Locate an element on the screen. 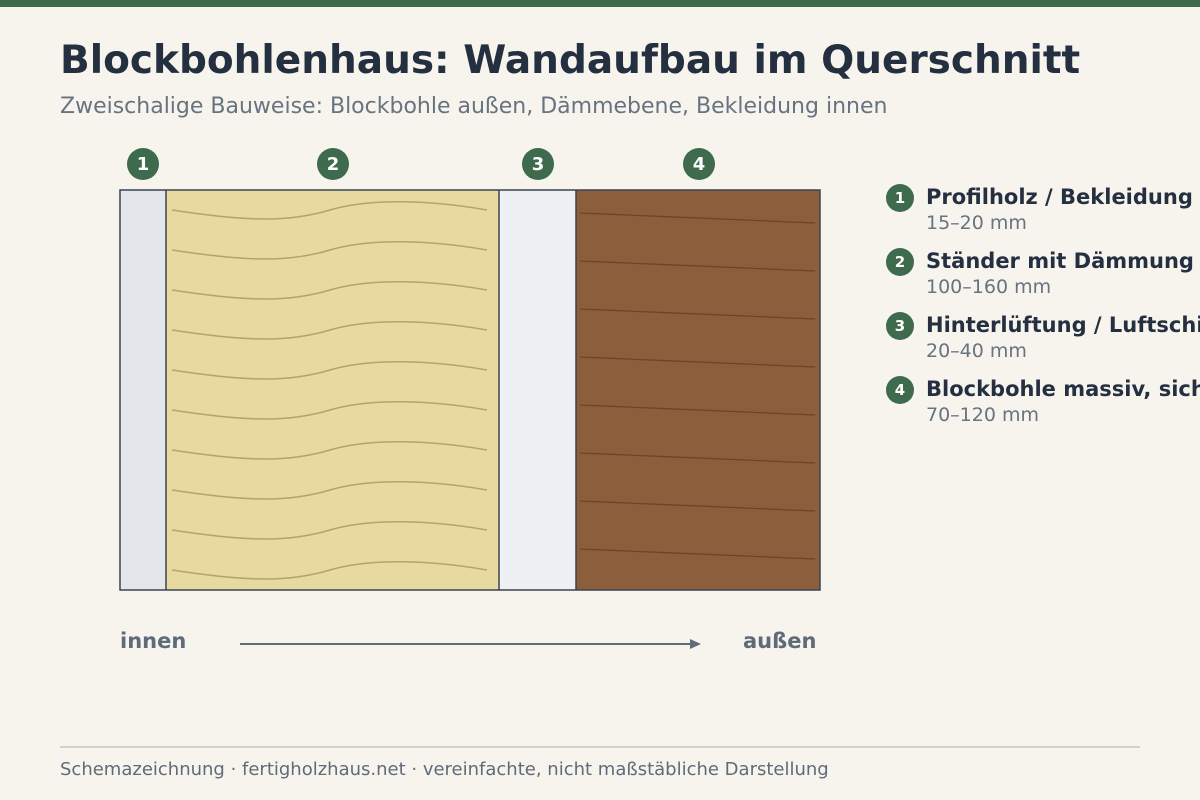 The image size is (1200, 800). layer-marker-3: 3 is located at coordinates (538, 164).